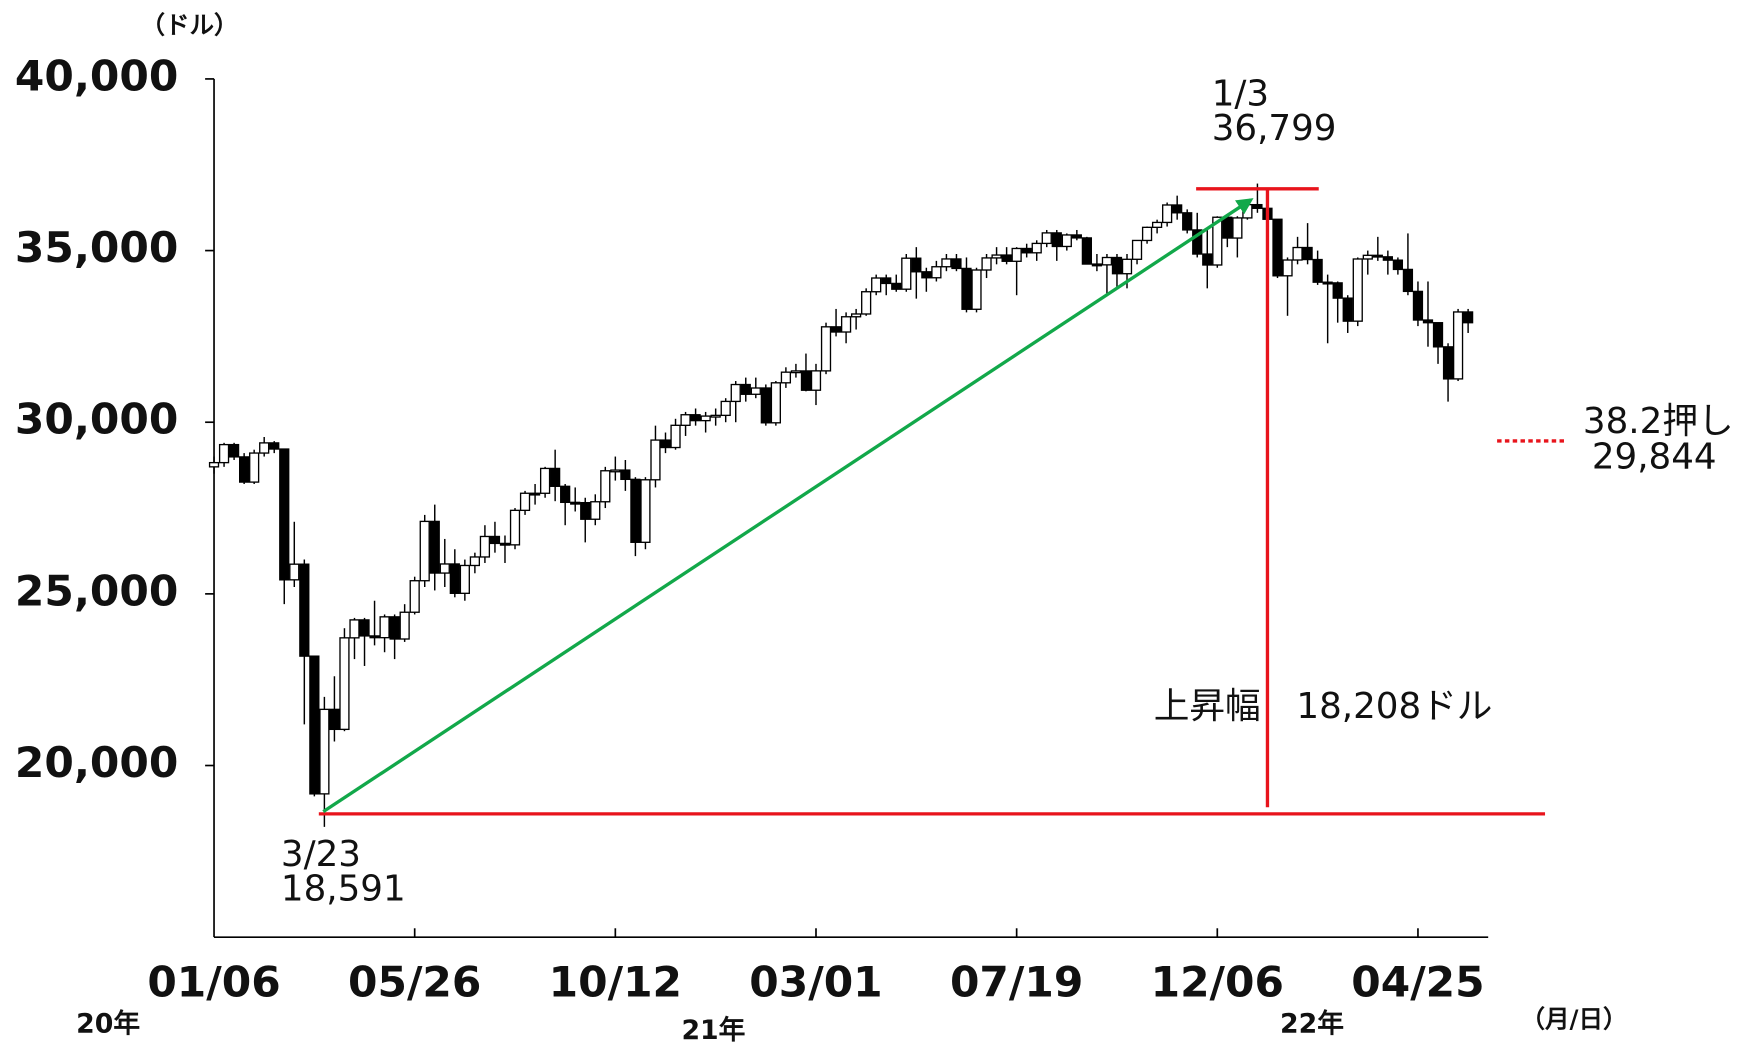 This screenshot has height=1045, width=1739. I want to click on y-tick-label: 30,000, so click(96, 419).